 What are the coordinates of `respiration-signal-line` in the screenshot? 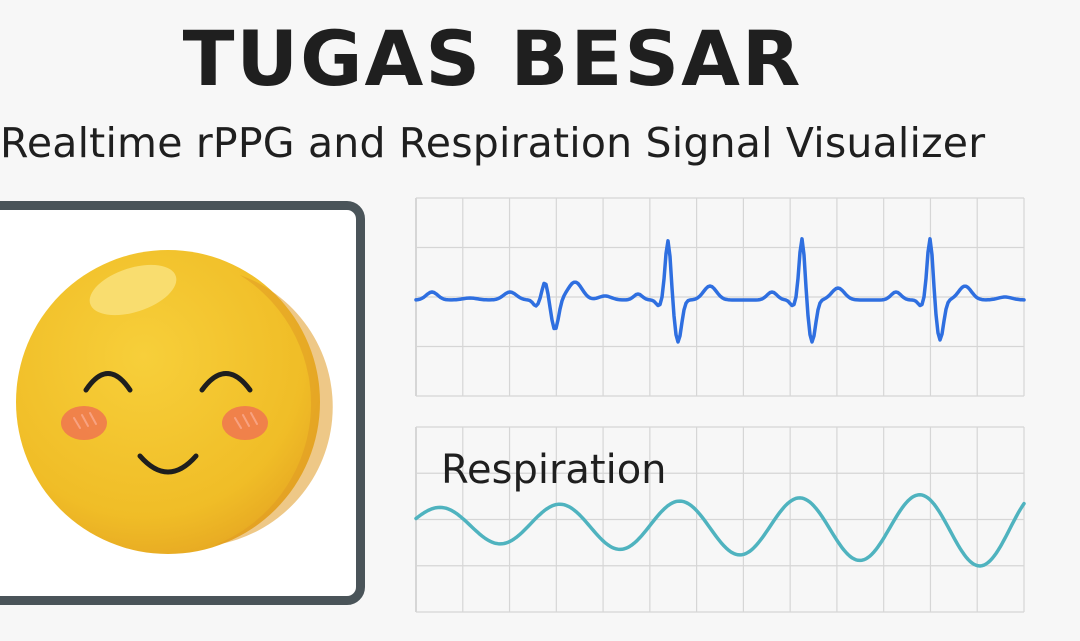 It's located at (720, 530).